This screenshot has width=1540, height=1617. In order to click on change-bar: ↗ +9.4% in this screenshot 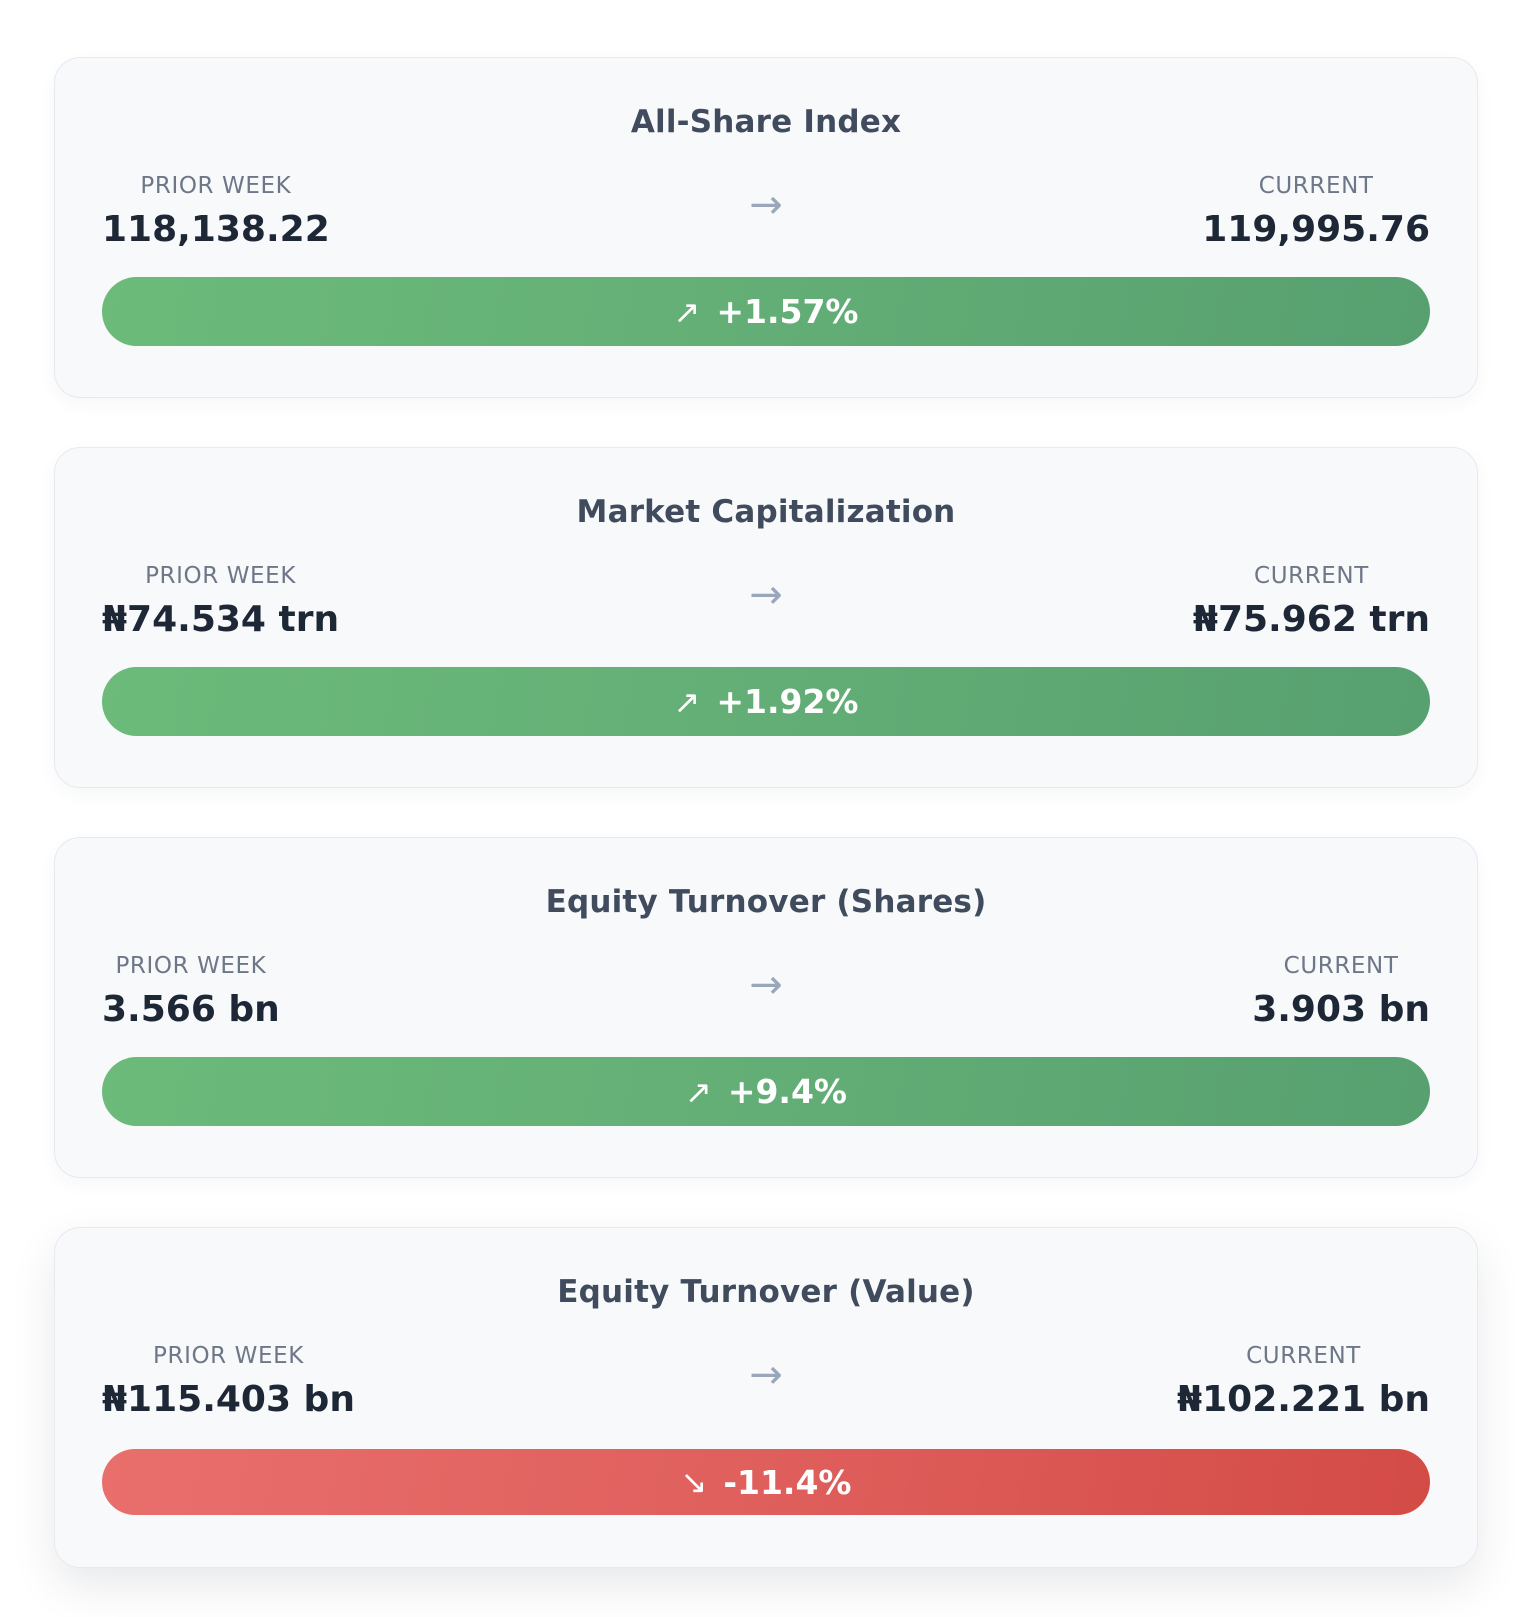, I will do `click(766, 1091)`.